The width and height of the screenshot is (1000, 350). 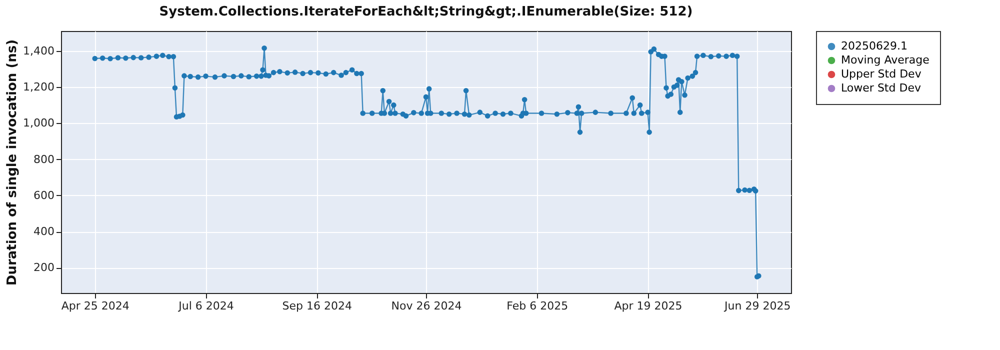 I want to click on chart-title: System.Collections.IterateForEach&lt;String&gt;.IEnumerable(Size: 512), so click(x=426, y=12).